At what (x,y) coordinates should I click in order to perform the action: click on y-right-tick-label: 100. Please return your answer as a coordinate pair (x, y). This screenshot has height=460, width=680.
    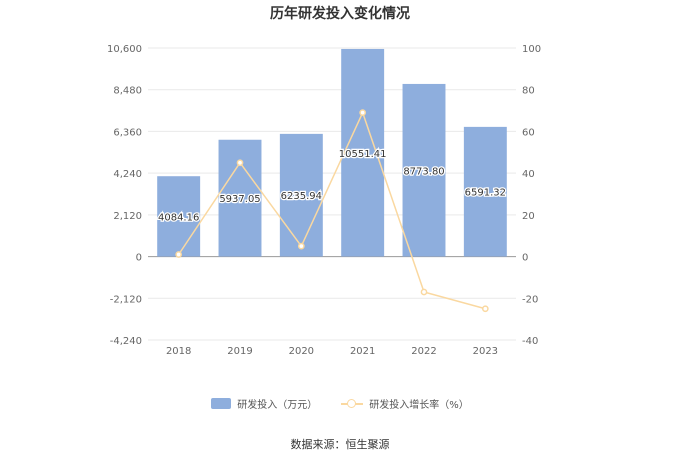
    Looking at the image, I should click on (531, 49).